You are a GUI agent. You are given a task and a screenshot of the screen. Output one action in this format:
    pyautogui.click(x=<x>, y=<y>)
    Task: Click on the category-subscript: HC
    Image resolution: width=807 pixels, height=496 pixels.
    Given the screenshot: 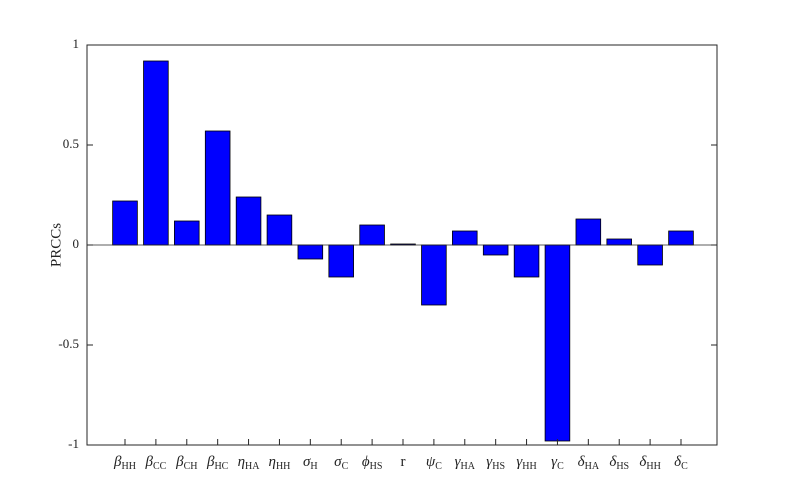 What is the action you would take?
    pyautogui.click(x=221, y=466)
    